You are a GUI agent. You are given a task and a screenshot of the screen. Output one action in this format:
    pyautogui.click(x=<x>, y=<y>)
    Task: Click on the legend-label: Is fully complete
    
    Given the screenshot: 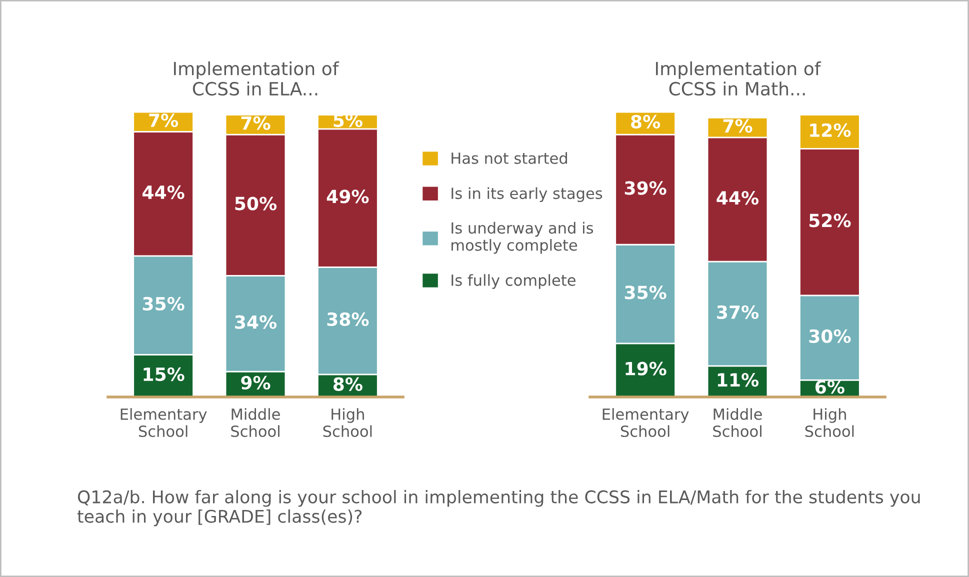 What is the action you would take?
    pyautogui.click(x=514, y=281)
    